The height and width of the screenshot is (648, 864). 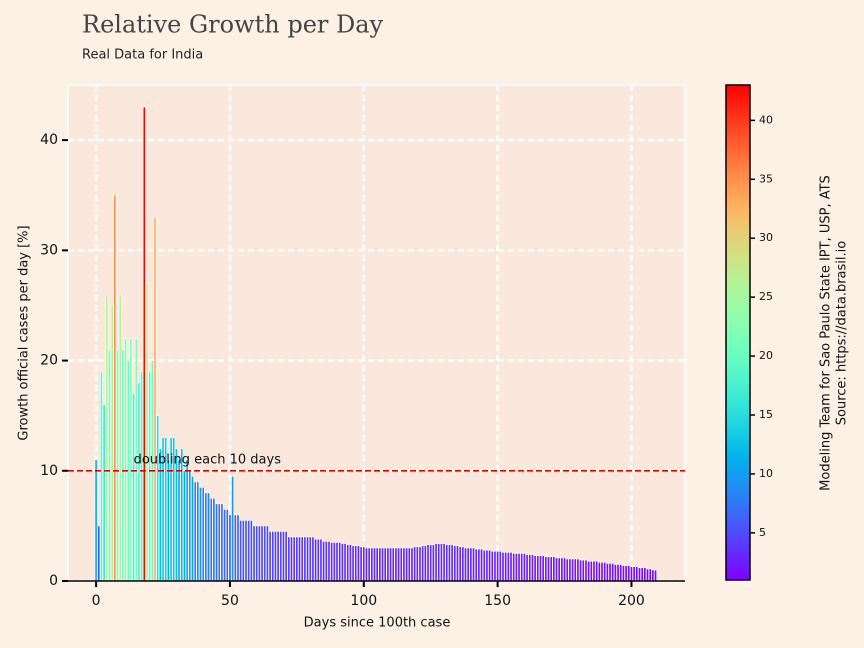 I want to click on x-axis-label: Days since 100th case, so click(x=377, y=623).